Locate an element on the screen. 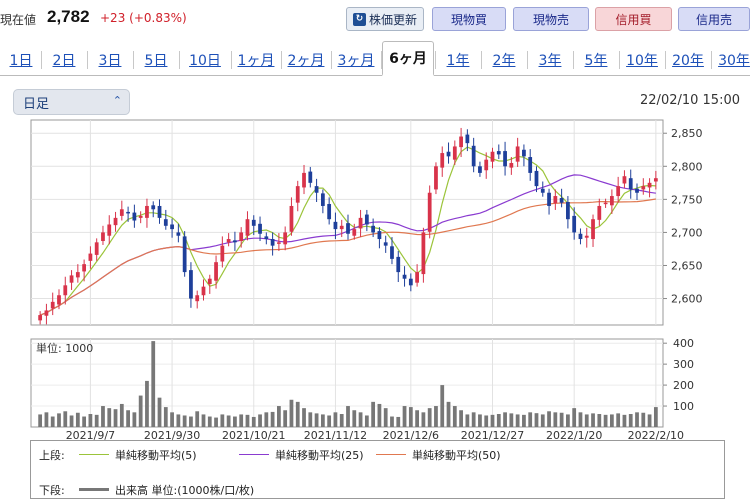 The width and height of the screenshot is (750, 501). tab-8: 6ヶ月 is located at coordinates (408, 58).